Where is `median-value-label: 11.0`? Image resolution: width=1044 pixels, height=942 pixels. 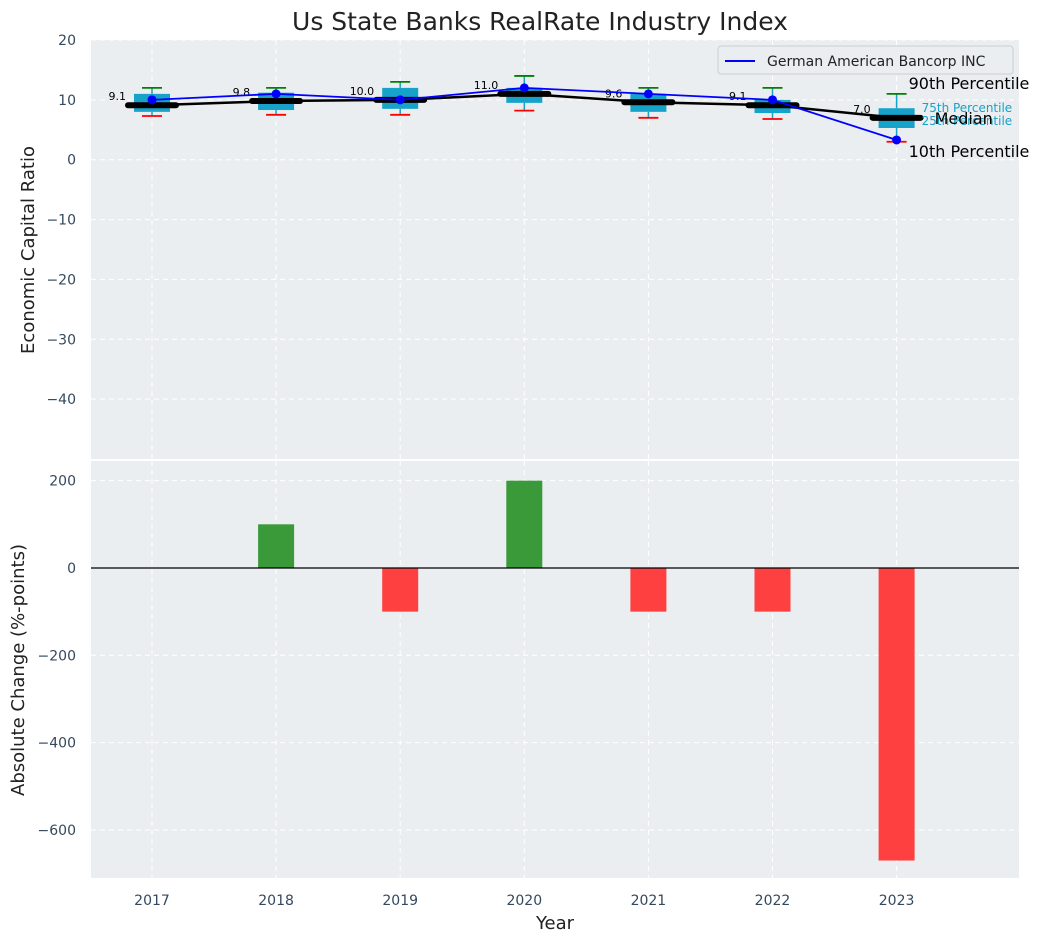 median-value-label: 11.0 is located at coordinates (486, 85).